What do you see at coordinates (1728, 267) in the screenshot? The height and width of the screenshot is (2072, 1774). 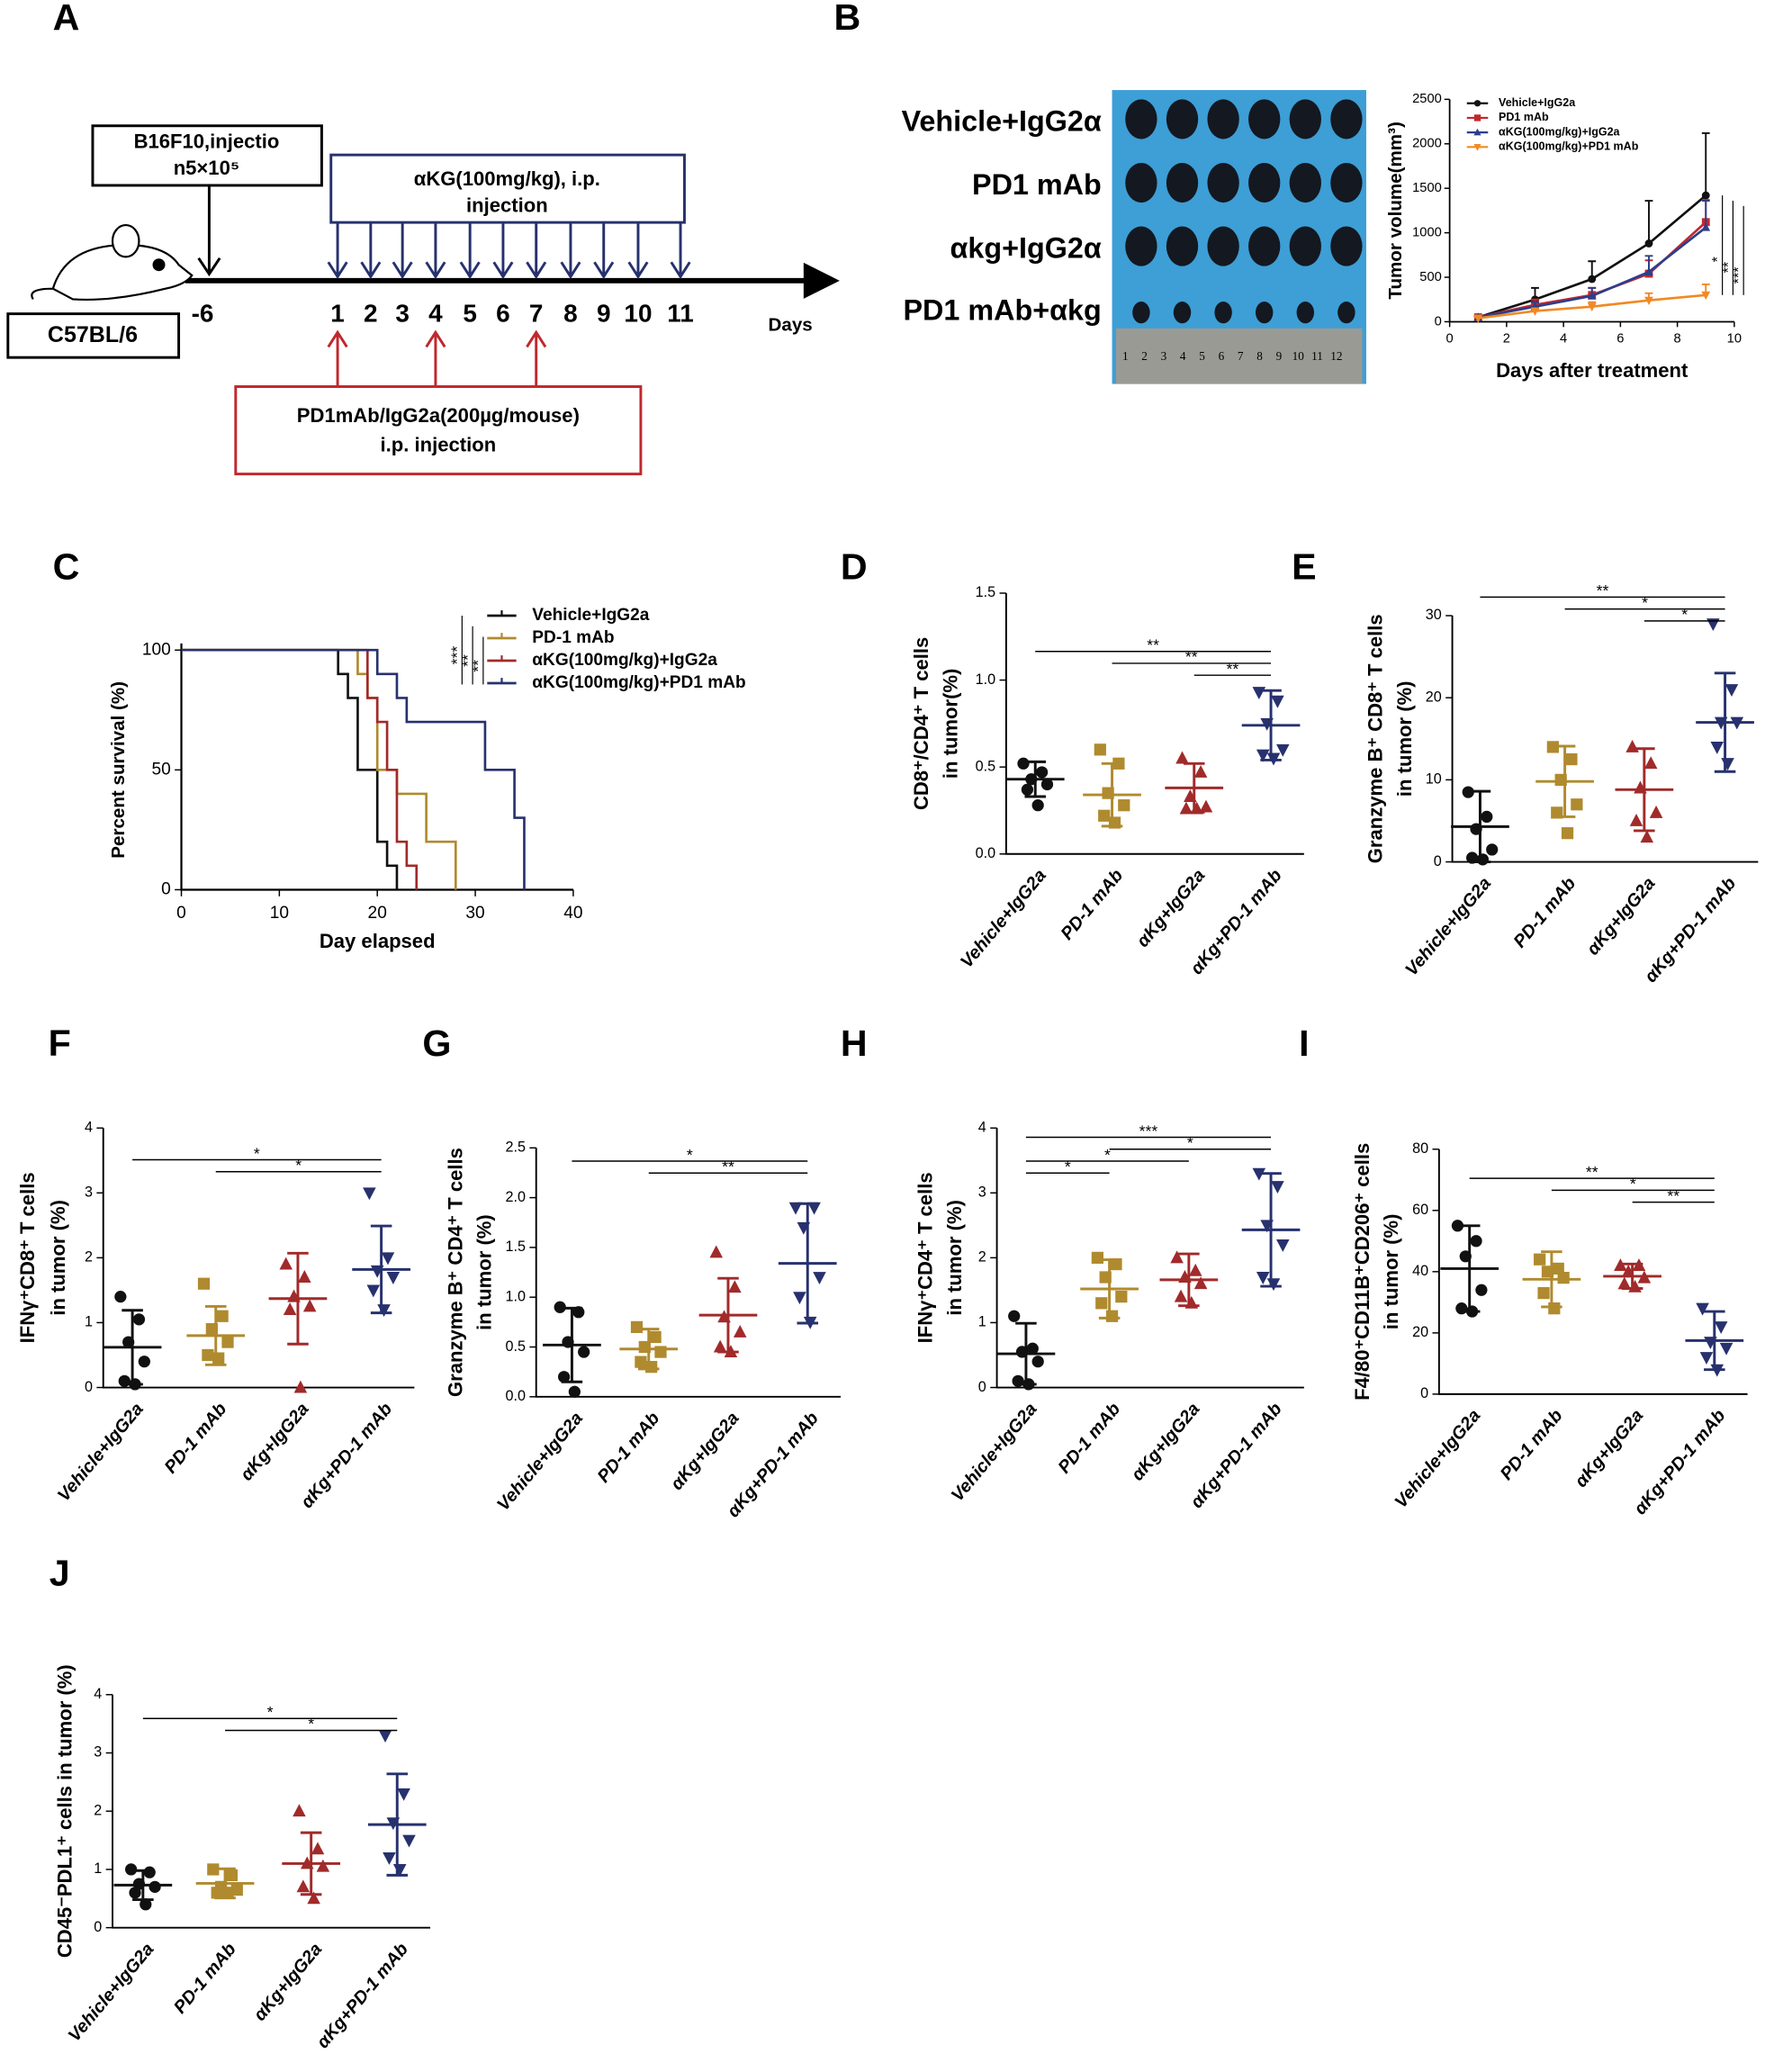 I see `annotation: **` at bounding box center [1728, 267].